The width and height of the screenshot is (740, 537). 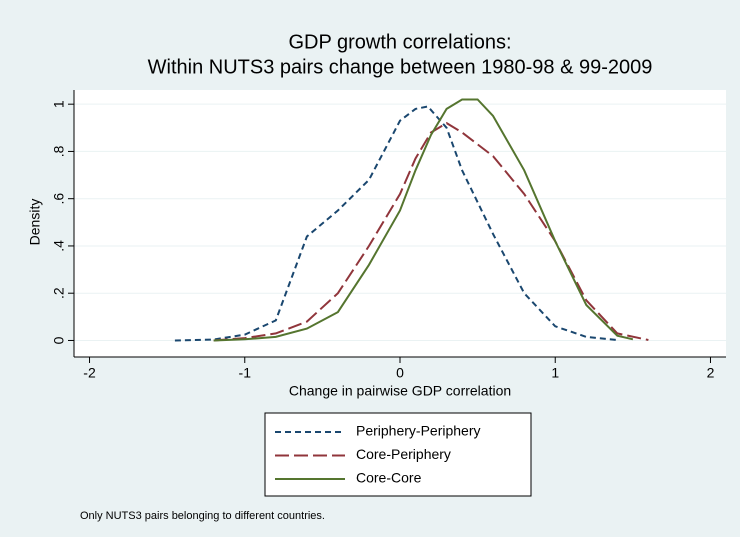 I want to click on x-tick-label: 0, so click(x=400, y=373).